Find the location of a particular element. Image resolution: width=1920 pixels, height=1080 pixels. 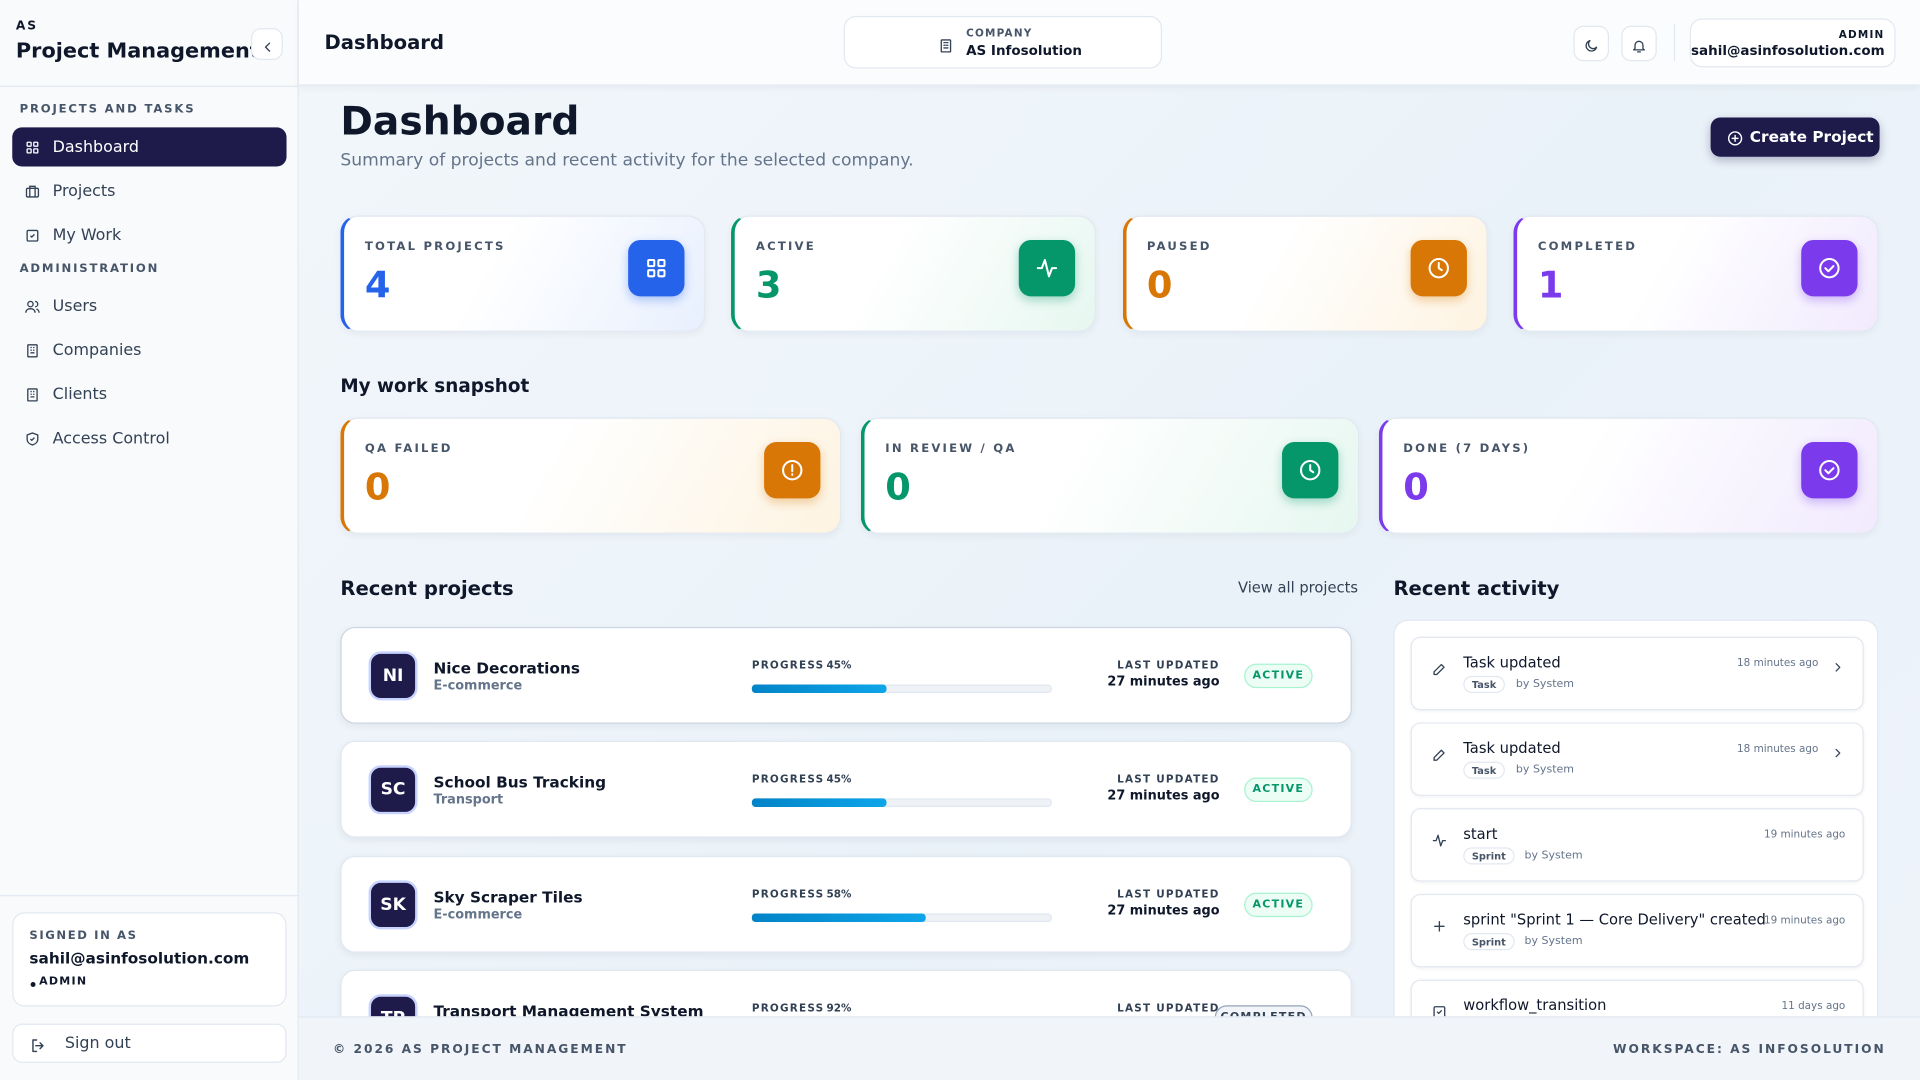

stat-label: IN REVIEW / QA is located at coordinates (951, 449).